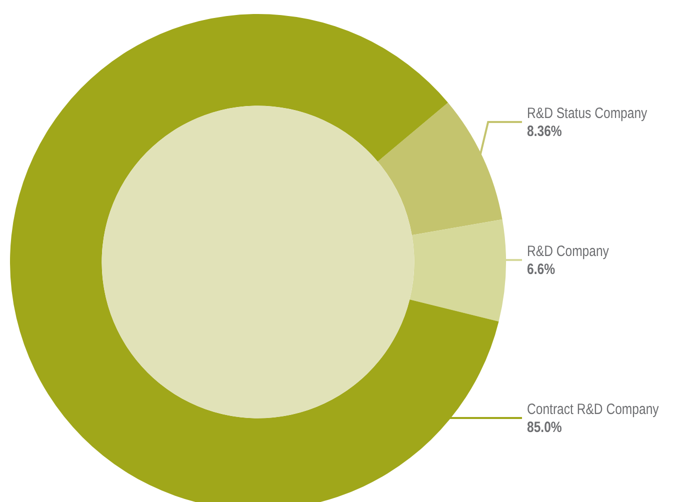 Image resolution: width=678 pixels, height=502 pixels. Describe the element at coordinates (544, 427) in the screenshot. I see `data-label: 85.0%` at that location.